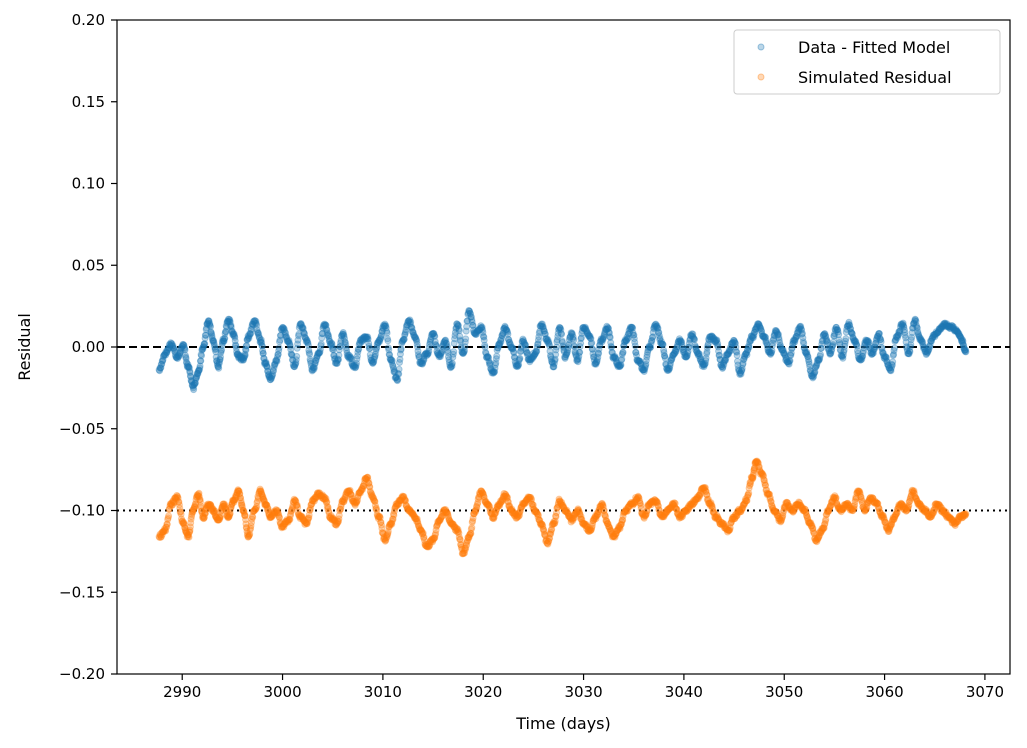 The image size is (1027, 748). Describe the element at coordinates (88, 184) in the screenshot. I see `y-tick-label: 0.10` at that location.